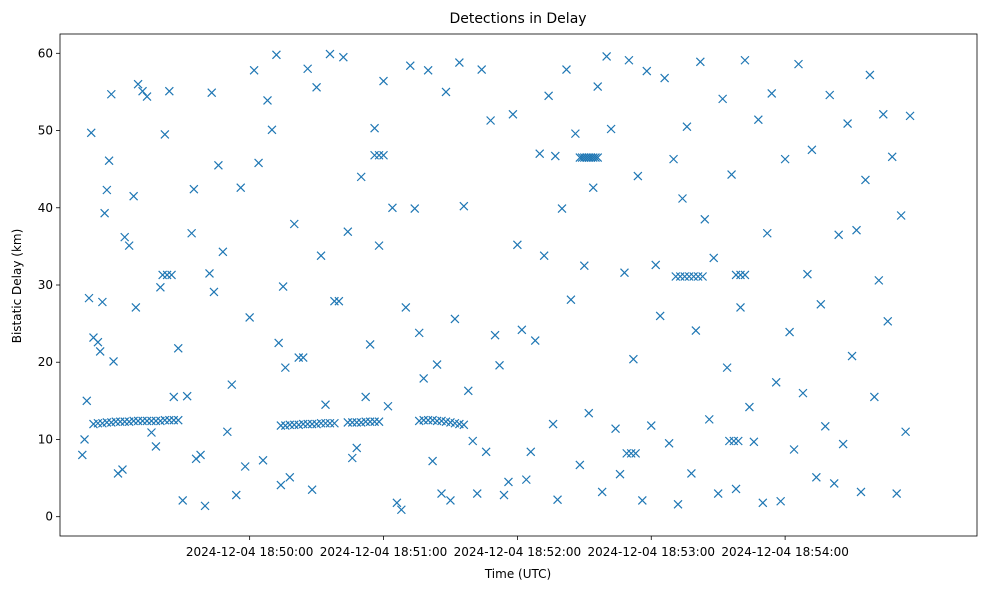 Image resolution: width=989 pixels, height=590 pixels. Describe the element at coordinates (45, 285) in the screenshot. I see `y-tick-label: 30` at that location.